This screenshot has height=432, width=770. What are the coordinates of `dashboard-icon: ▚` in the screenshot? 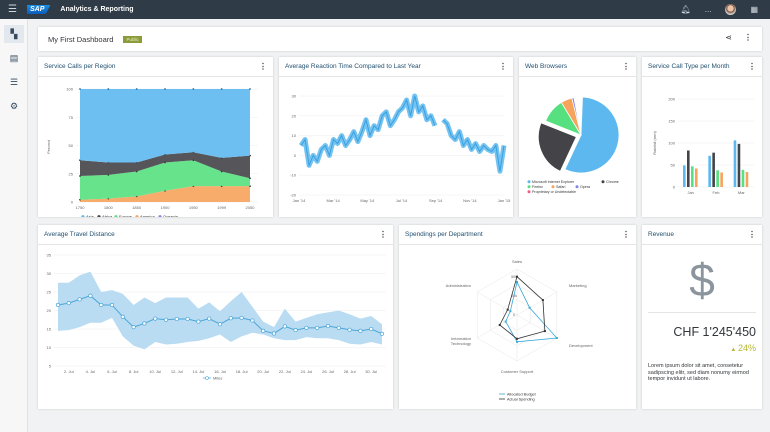 It's located at (14, 34).